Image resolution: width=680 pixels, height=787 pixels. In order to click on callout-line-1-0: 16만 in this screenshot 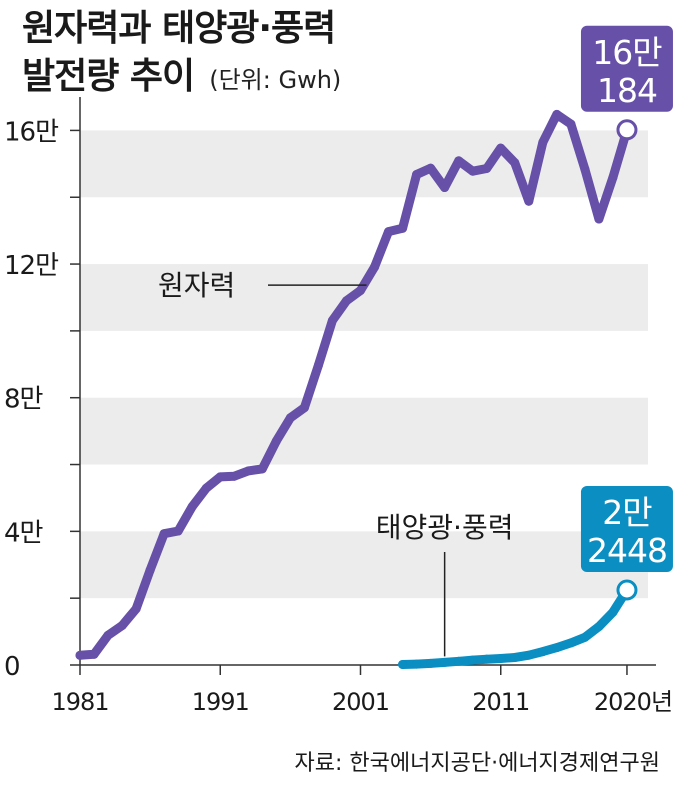, I will do `click(627, 52)`.